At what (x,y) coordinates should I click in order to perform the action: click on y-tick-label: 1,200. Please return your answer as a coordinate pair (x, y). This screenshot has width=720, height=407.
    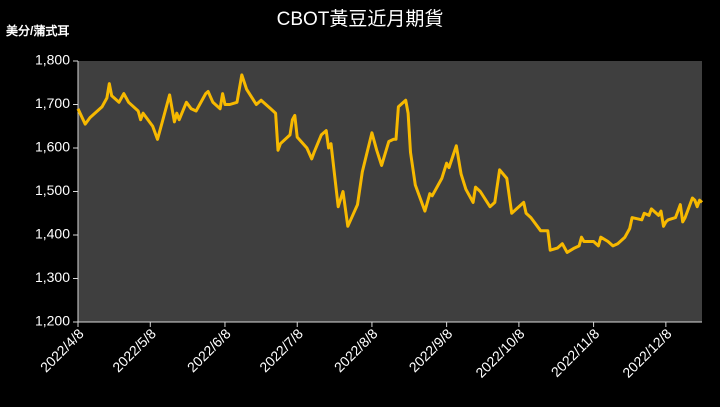
    Looking at the image, I should click on (52, 321).